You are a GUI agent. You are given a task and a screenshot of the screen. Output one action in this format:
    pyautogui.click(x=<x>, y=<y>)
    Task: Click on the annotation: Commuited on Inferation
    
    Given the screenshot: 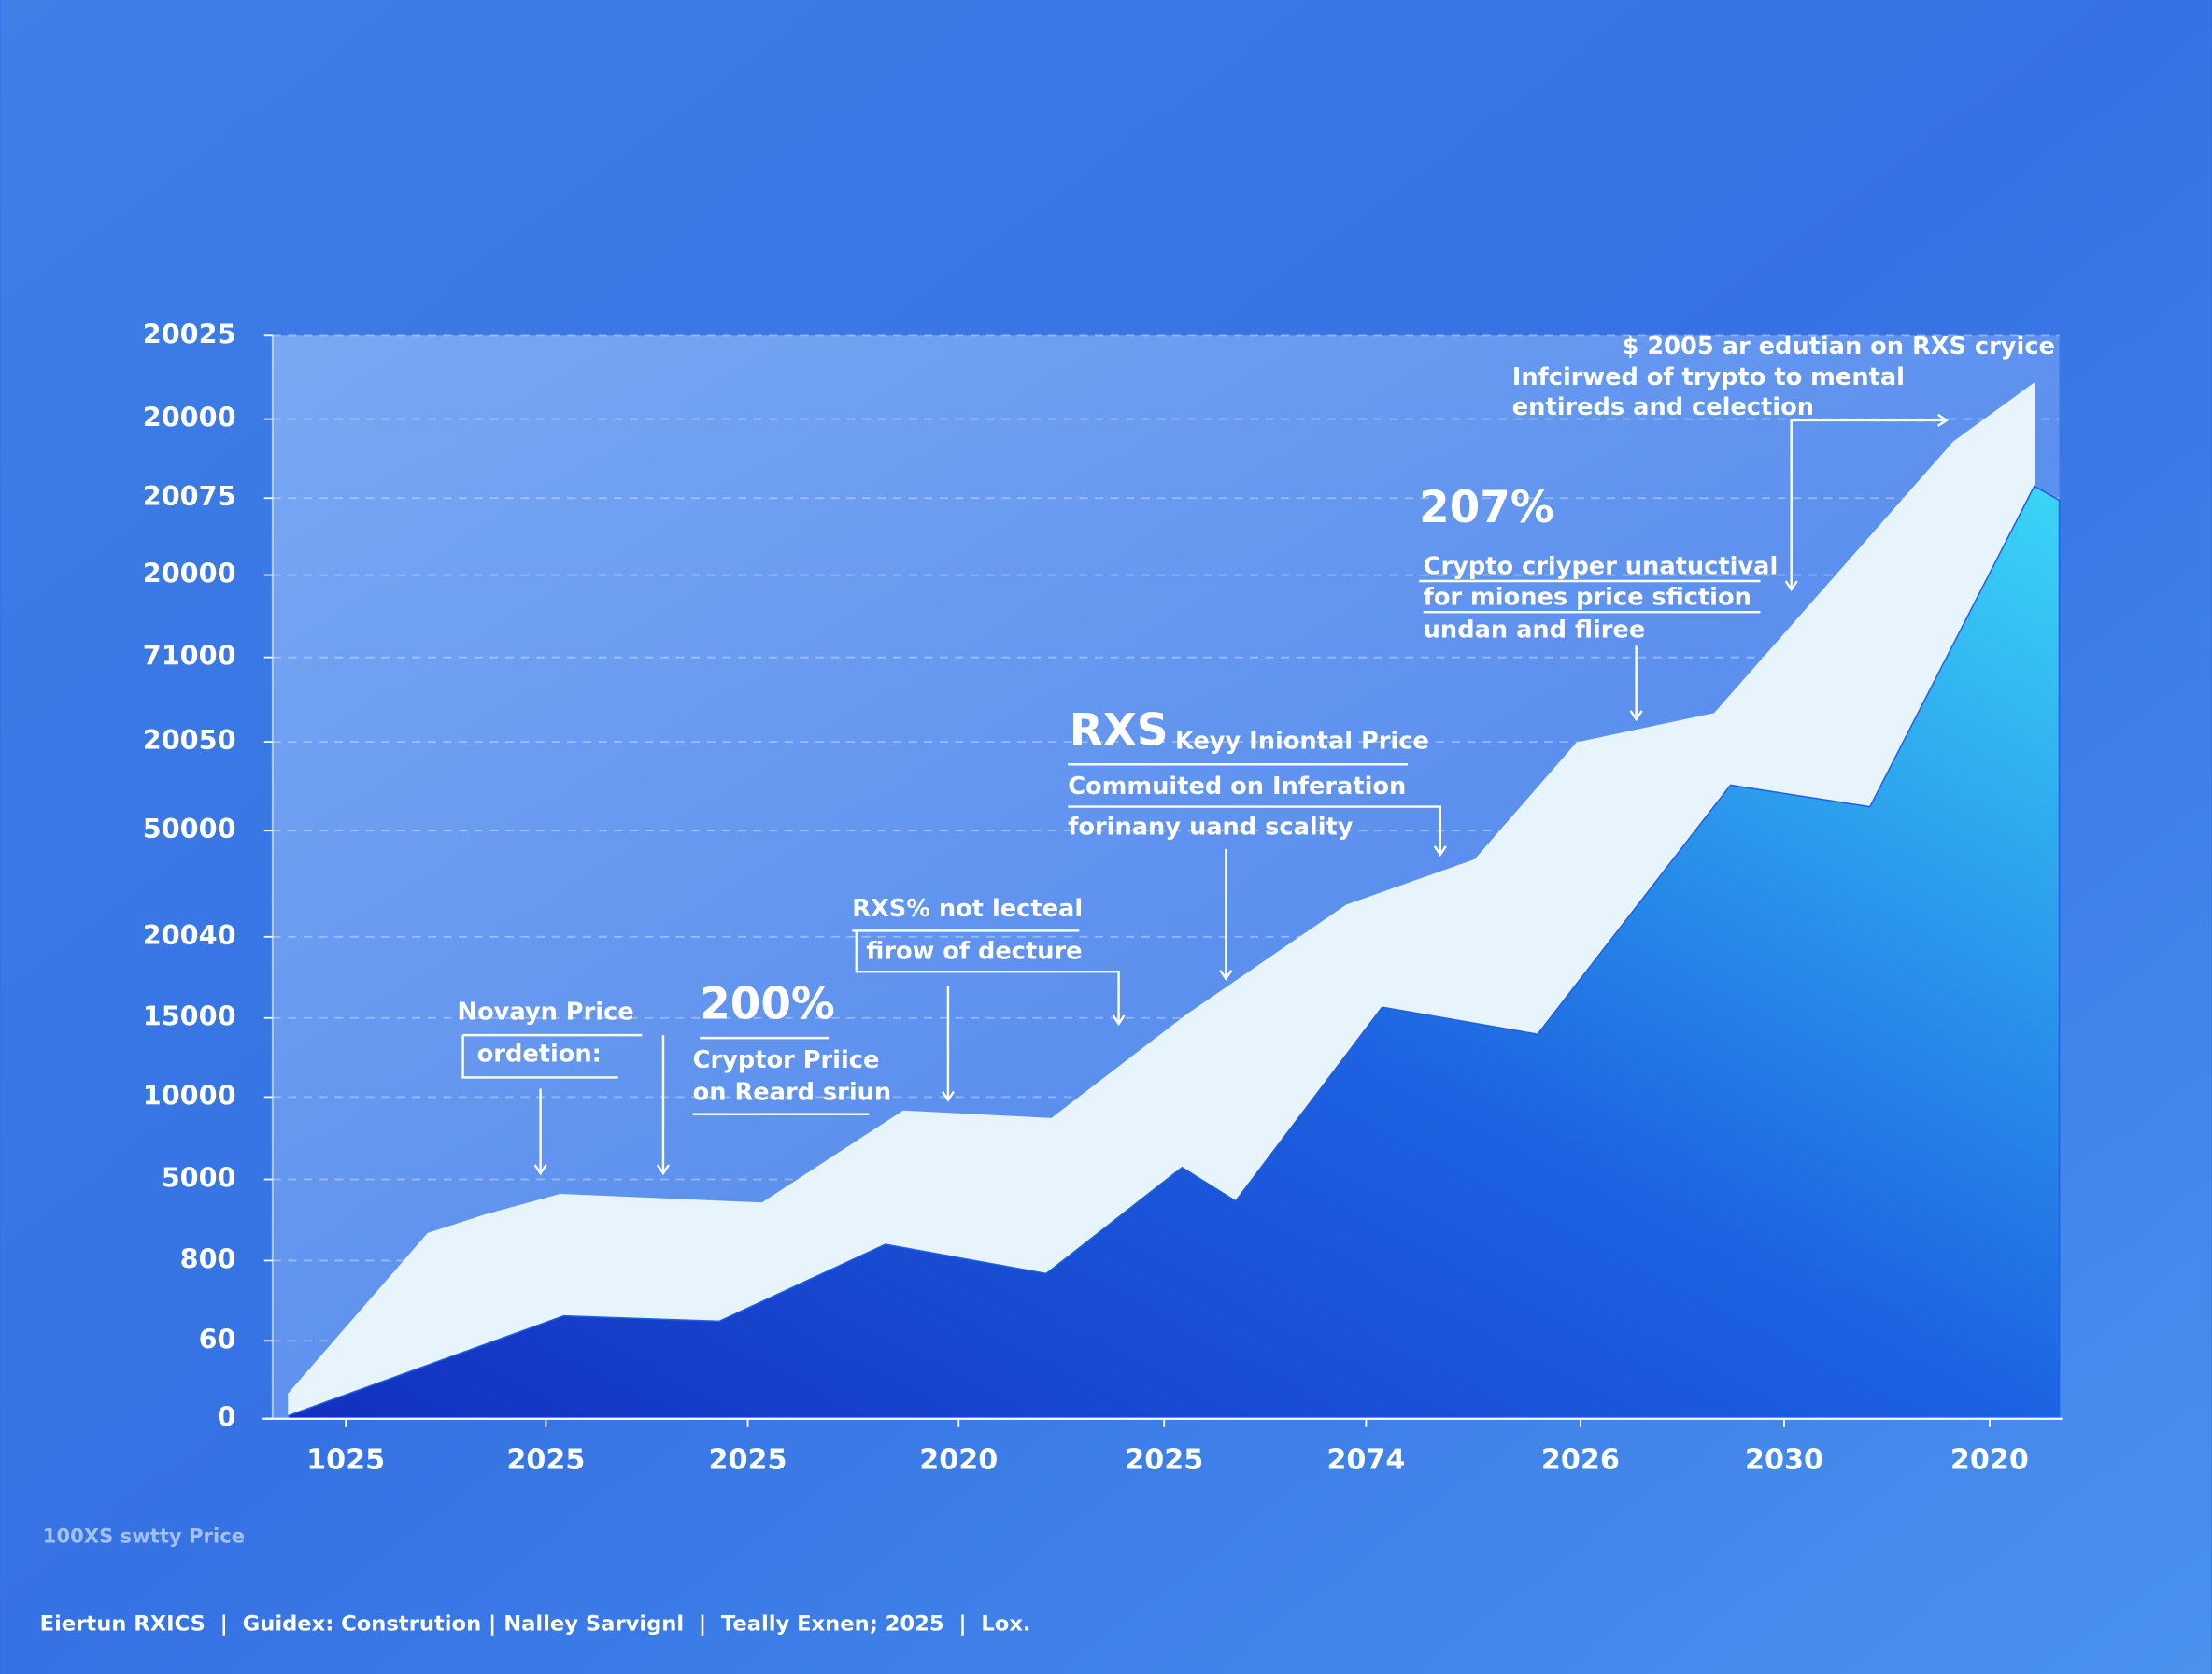 What is the action you would take?
    pyautogui.click(x=1237, y=787)
    